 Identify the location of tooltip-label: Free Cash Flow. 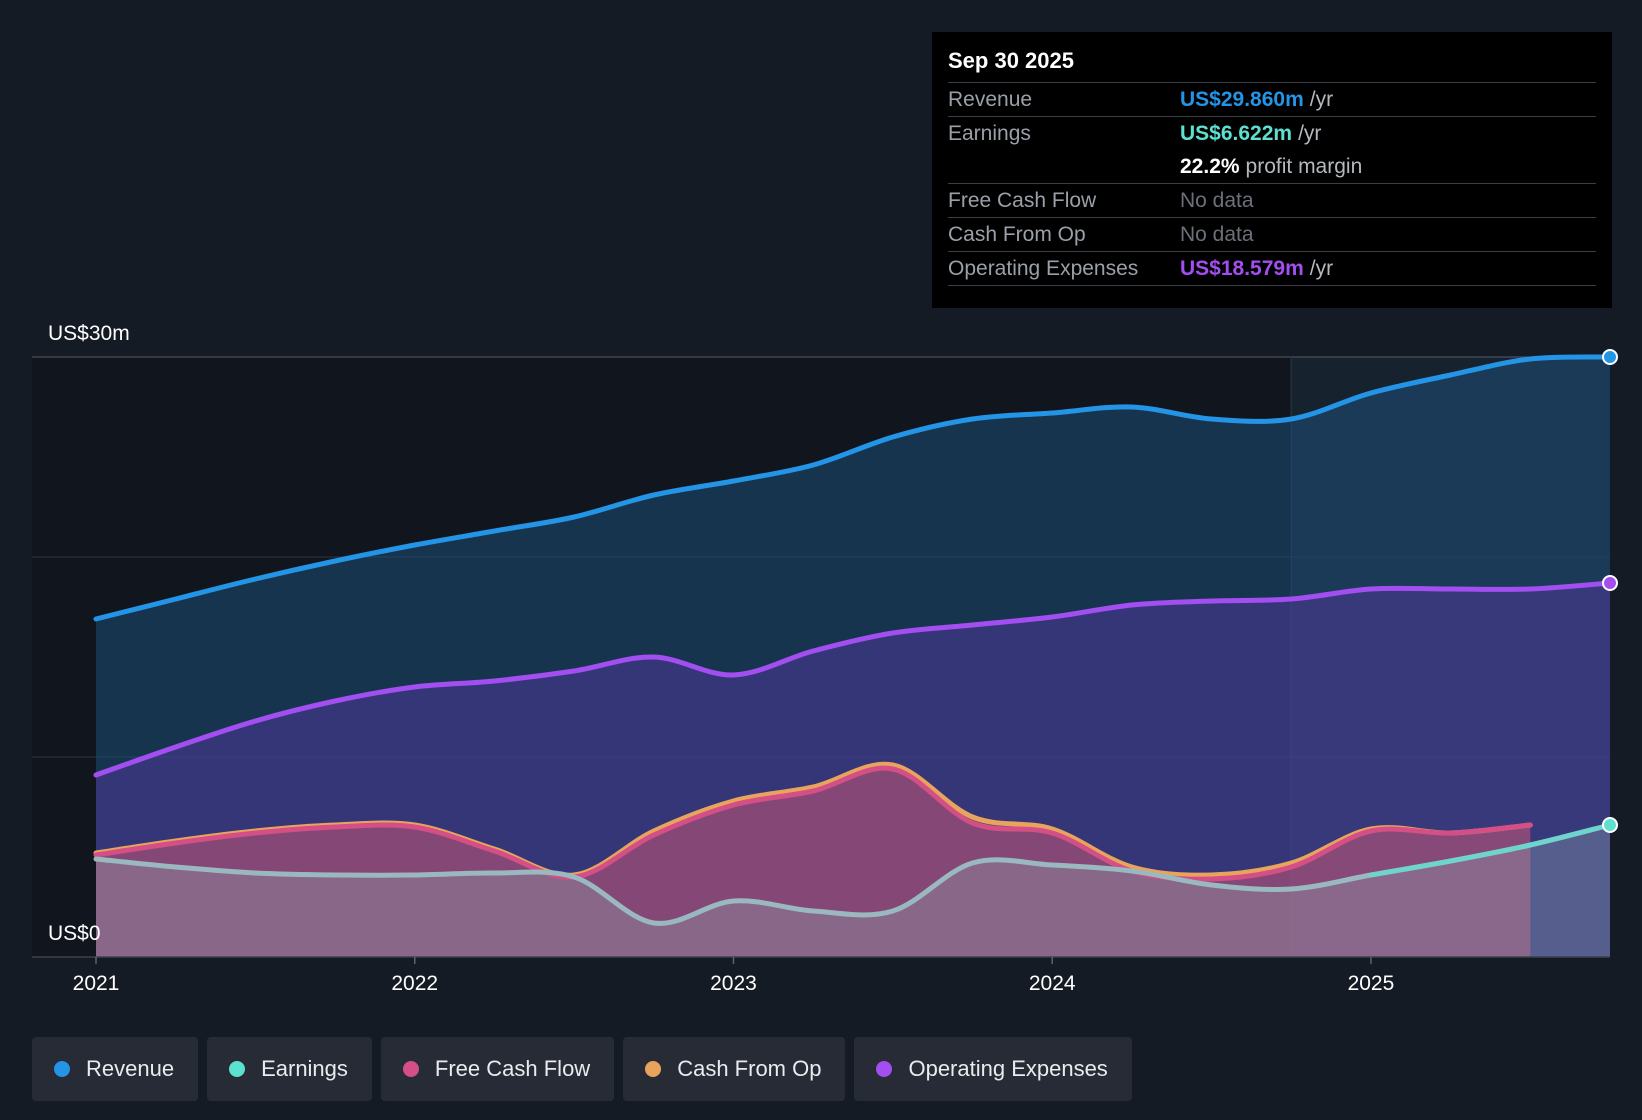
(1022, 200).